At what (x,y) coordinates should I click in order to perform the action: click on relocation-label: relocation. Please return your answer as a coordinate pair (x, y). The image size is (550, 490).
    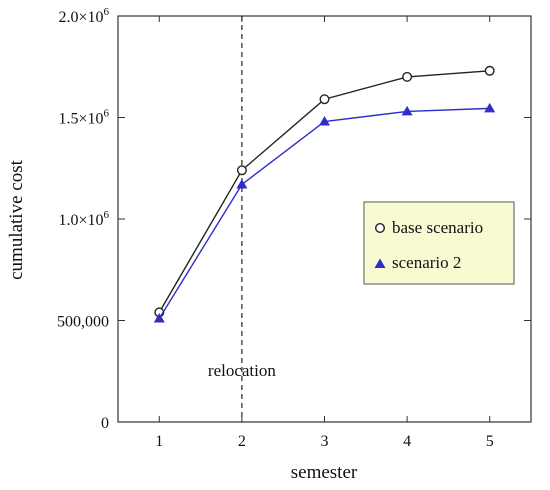
    Looking at the image, I should click on (242, 370).